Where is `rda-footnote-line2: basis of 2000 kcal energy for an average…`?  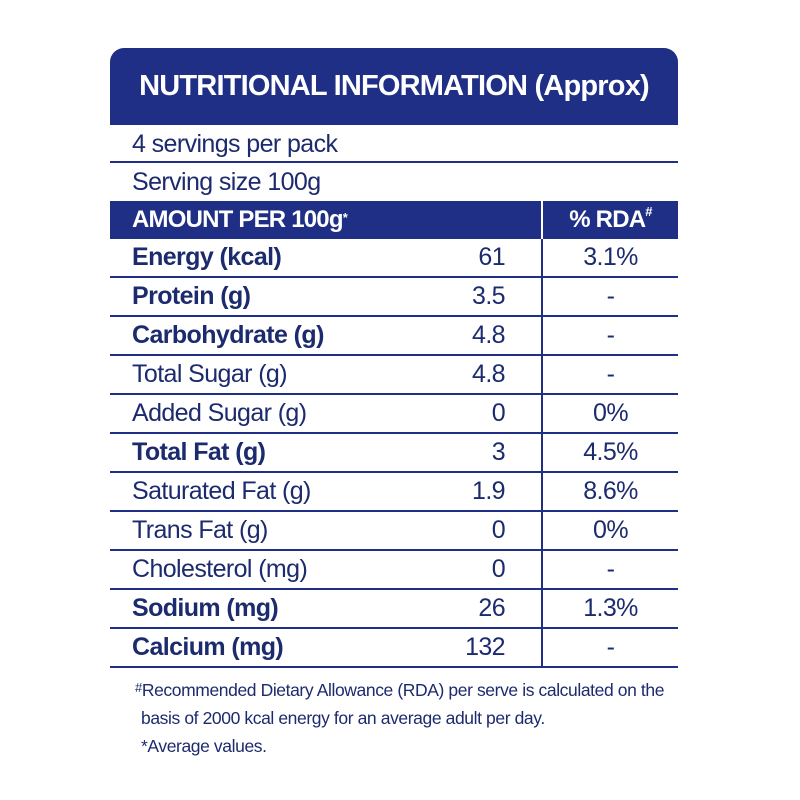 rda-footnote-line2: basis of 2000 kcal energy for an average… is located at coordinates (343, 718).